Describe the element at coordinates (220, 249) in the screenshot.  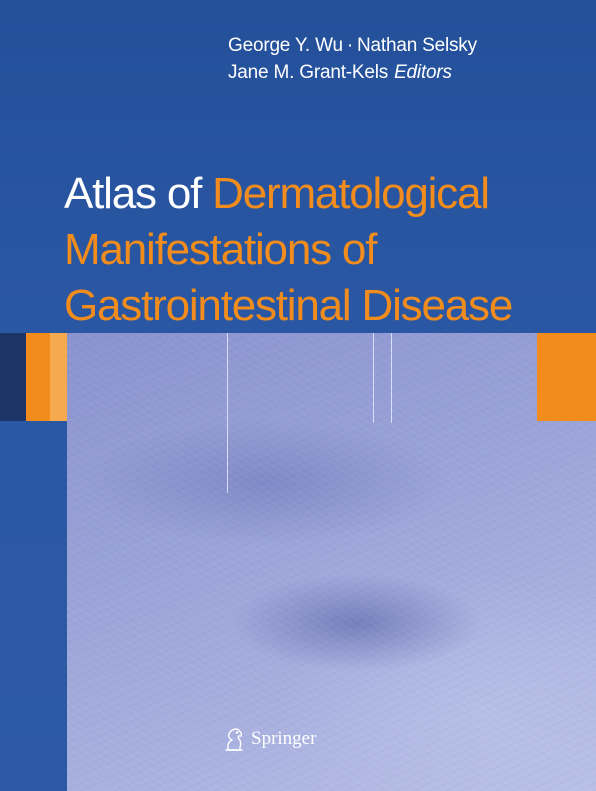
I see `title-line-2: Manifestations of` at that location.